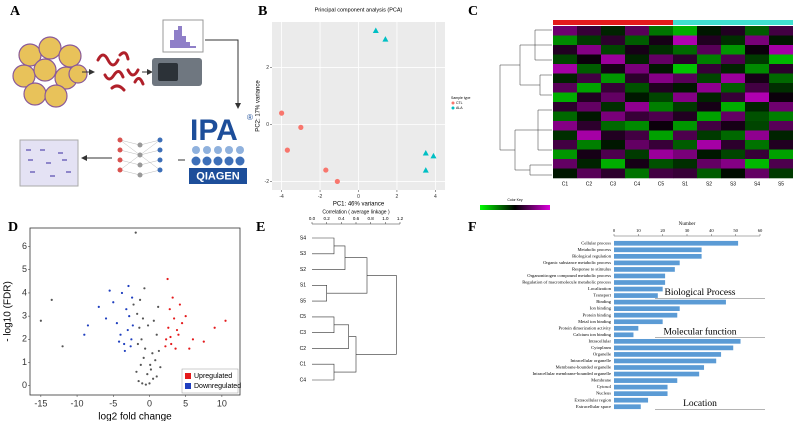 This screenshot has width=793, height=421. What do you see at coordinates (267, 125) in the screenshot?
I see `y-tick-label: 0` at bounding box center [267, 125].